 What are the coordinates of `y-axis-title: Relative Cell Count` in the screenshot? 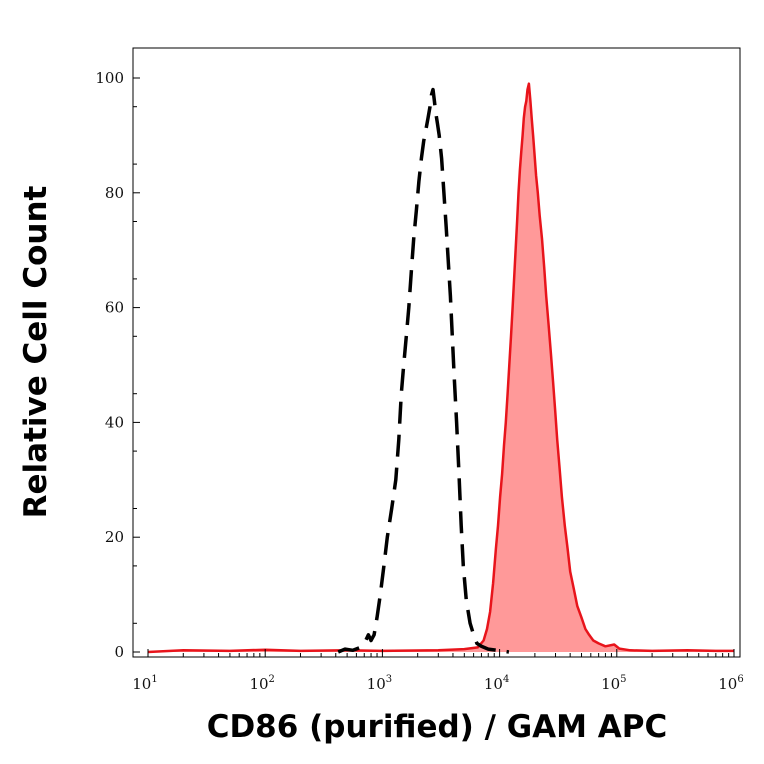 It's located at (36, 351).